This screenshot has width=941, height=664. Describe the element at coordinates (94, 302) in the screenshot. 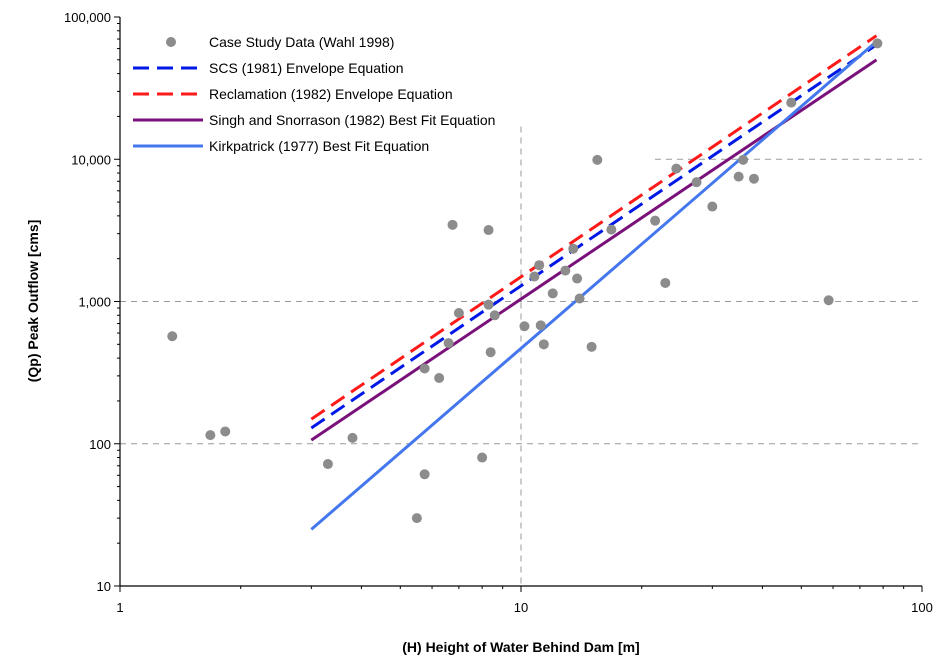

I see `y-tick-label: 1,000` at that location.